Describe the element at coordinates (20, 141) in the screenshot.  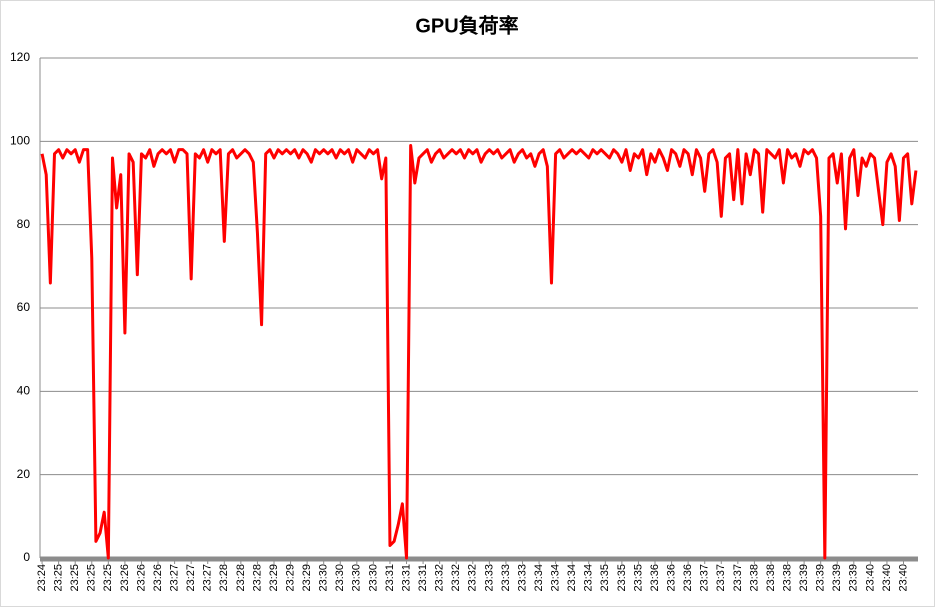
I see `y-tick-label: 100` at that location.